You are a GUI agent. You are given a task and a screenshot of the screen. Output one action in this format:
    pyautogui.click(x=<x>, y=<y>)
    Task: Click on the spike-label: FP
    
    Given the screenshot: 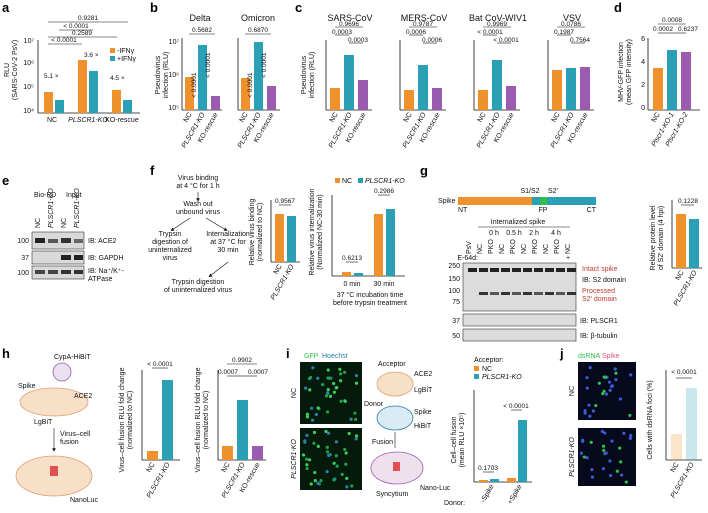 What is the action you would take?
    pyautogui.click(x=543, y=210)
    